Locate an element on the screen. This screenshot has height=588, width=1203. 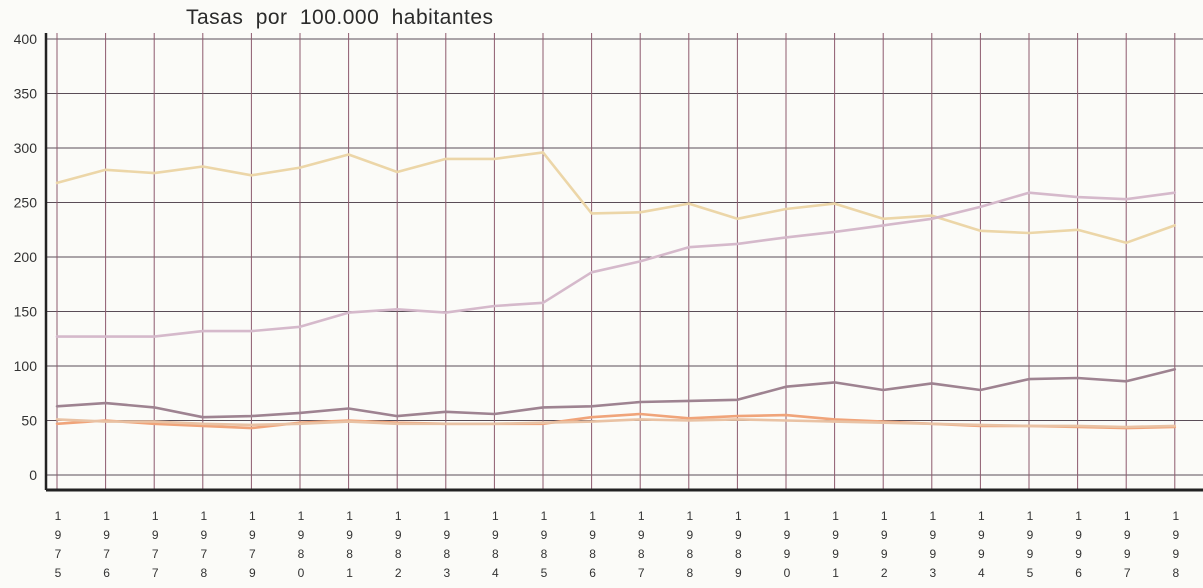
y-tick-label: 200 is located at coordinates (26, 257).